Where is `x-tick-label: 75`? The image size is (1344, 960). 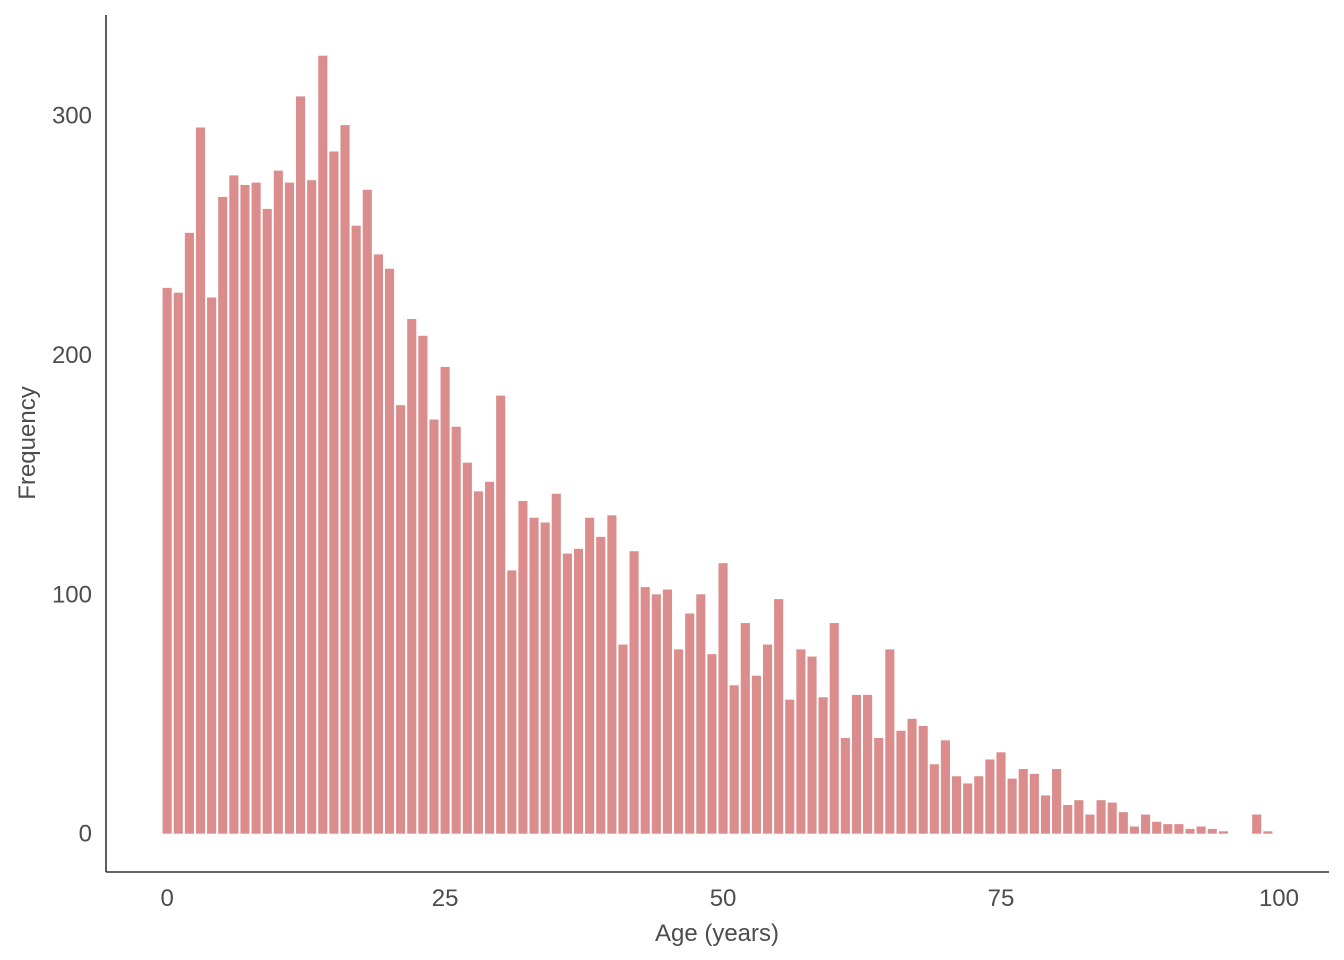
x-tick-label: 75 is located at coordinates (1001, 898).